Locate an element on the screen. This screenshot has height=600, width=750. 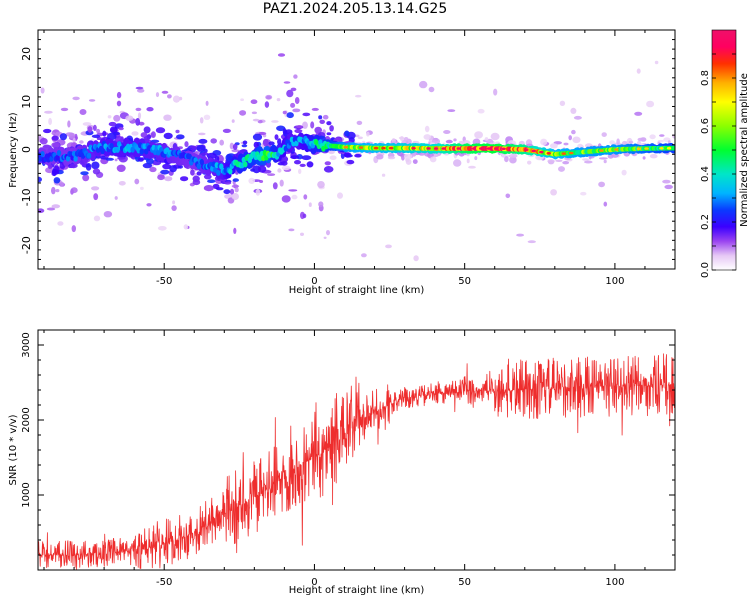
snr-x-tick-label: 100 is located at coordinates (614, 582).